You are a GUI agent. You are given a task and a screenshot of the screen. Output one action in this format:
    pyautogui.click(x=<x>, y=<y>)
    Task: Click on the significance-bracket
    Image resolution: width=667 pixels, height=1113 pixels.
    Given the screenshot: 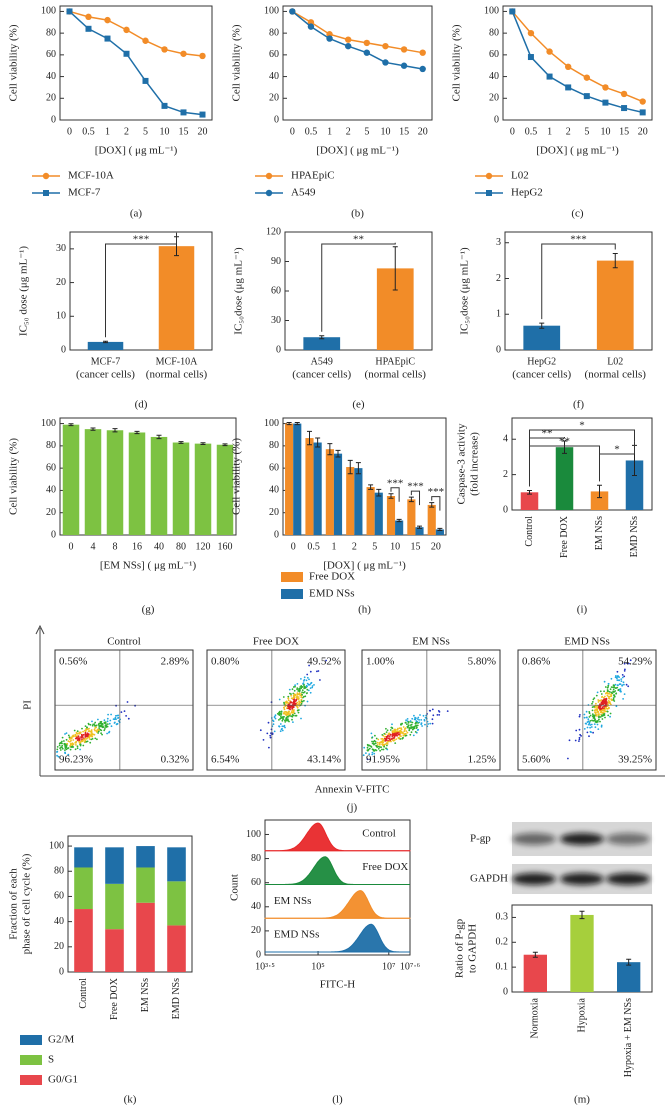 What is the action you would take?
    pyautogui.click(x=395, y=494)
    